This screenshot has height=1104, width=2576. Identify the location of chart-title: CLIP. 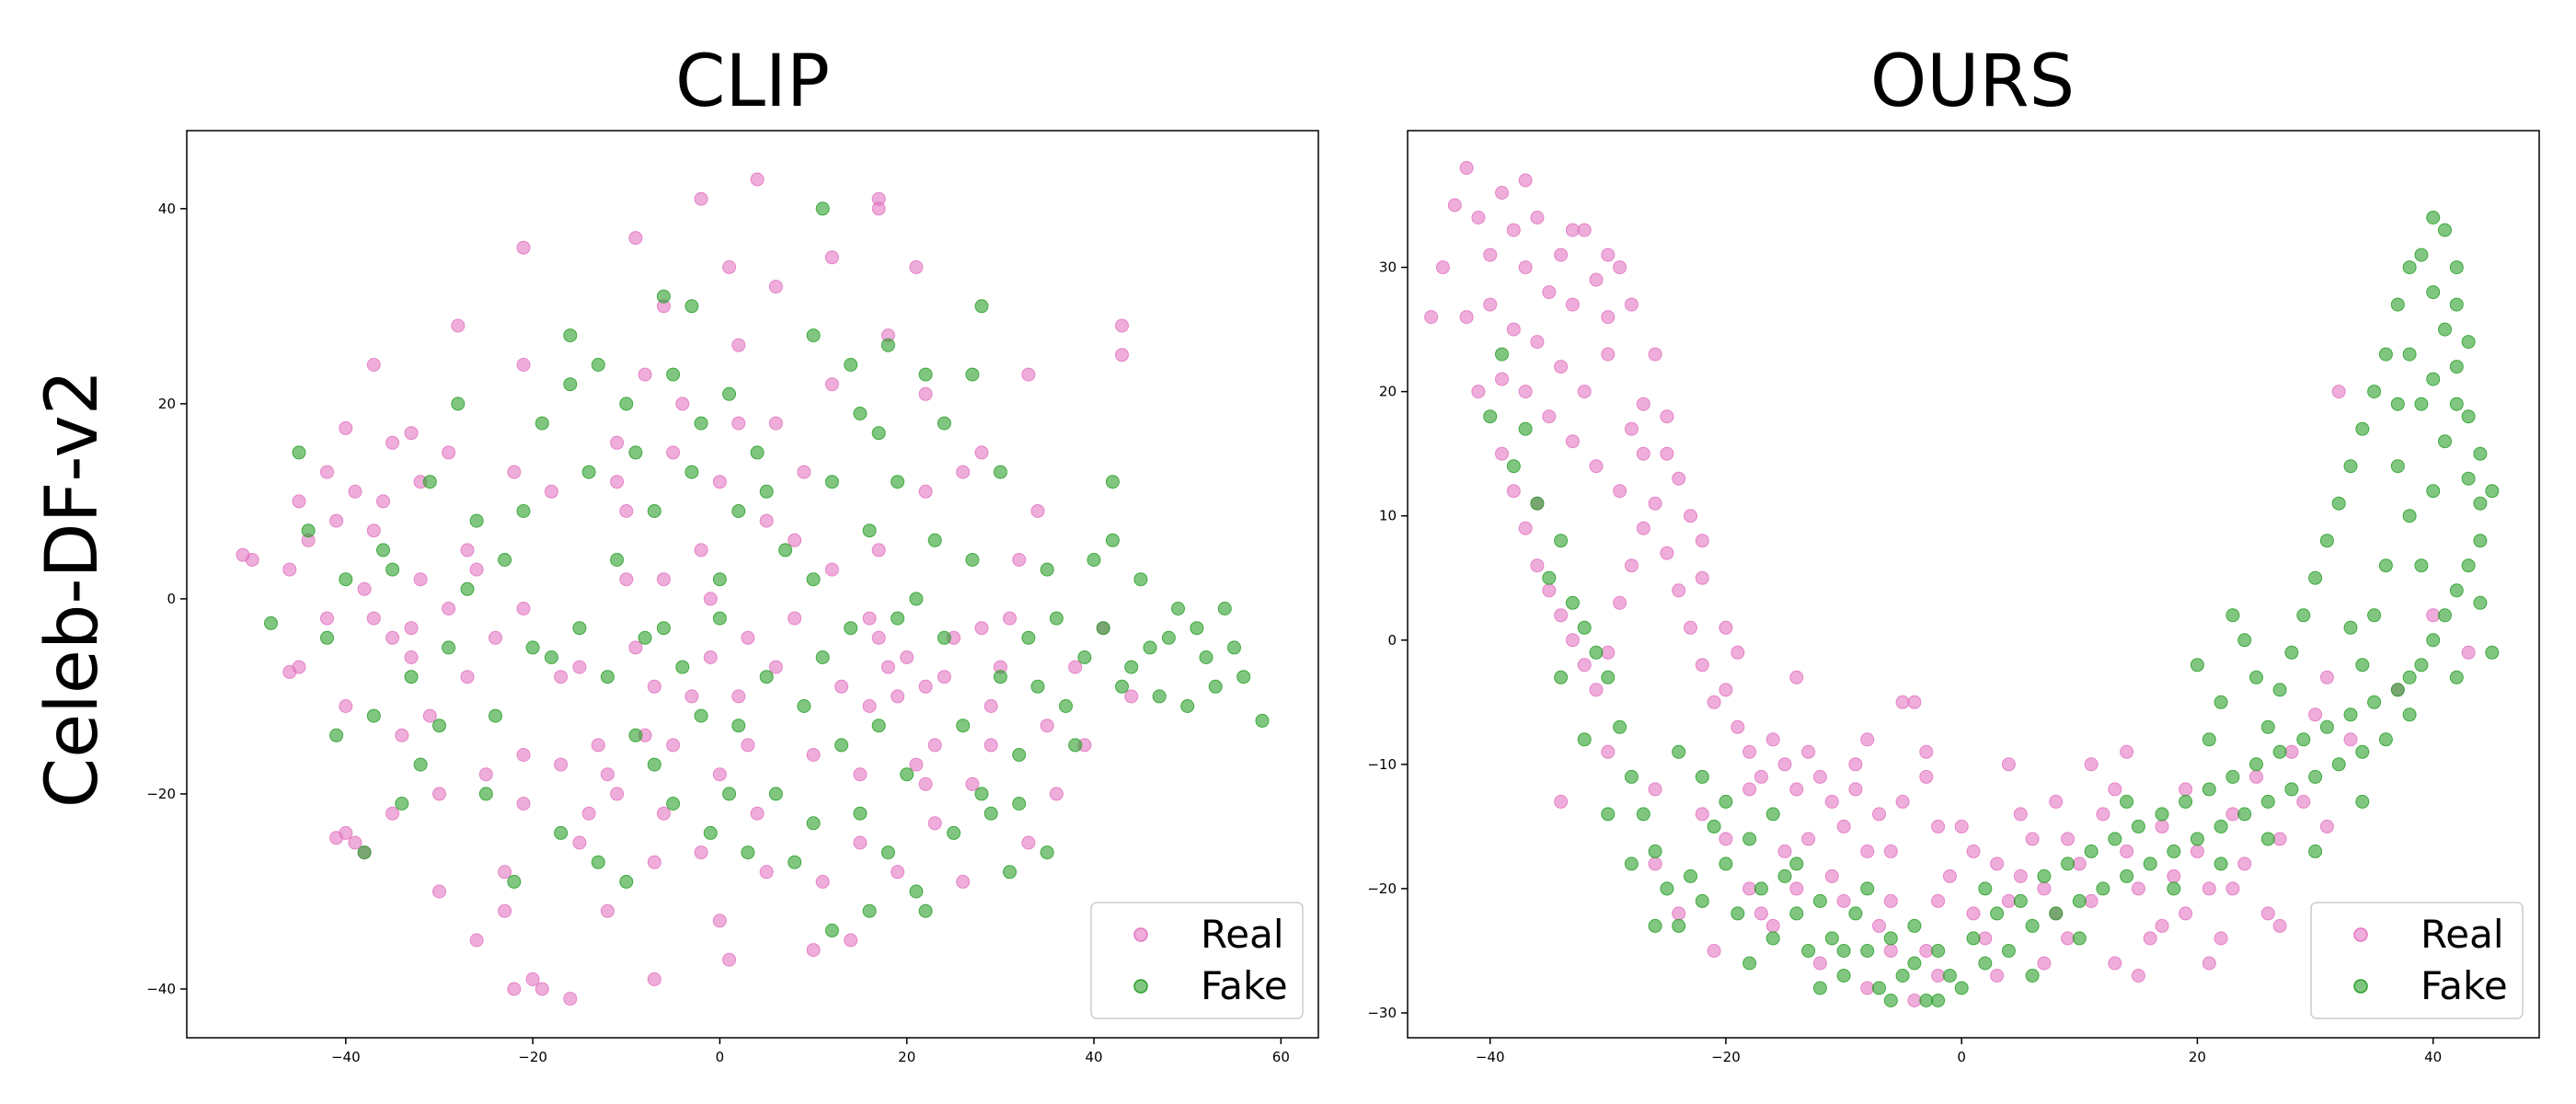
(752, 81).